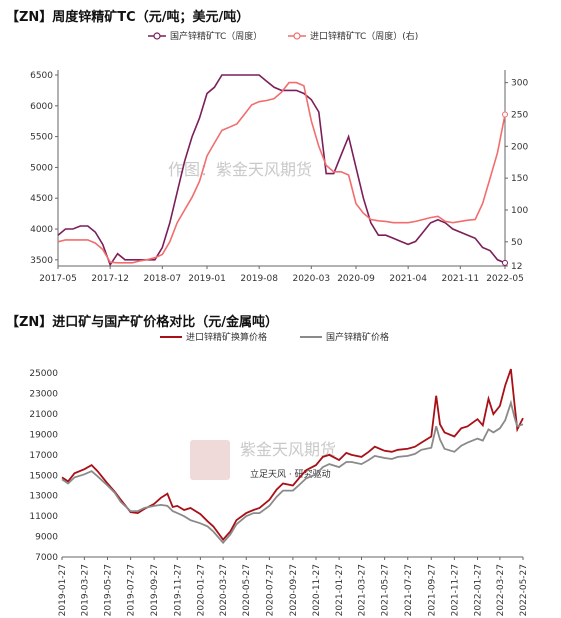 Image resolution: width=561 pixels, height=618 pixels. What do you see at coordinates (283, 36) in the screenshot?
I see `legend: 国产锌精矿TC（周度） 进口锌精矿TC（周度）(右)` at bounding box center [283, 36].